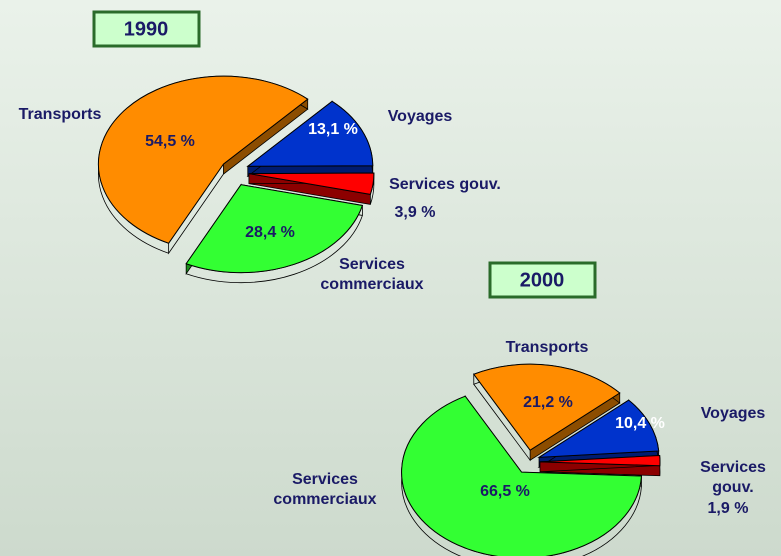 This screenshot has height=556, width=781. What do you see at coordinates (505, 491) in the screenshot?
I see `value-label: 66,5 %` at bounding box center [505, 491].